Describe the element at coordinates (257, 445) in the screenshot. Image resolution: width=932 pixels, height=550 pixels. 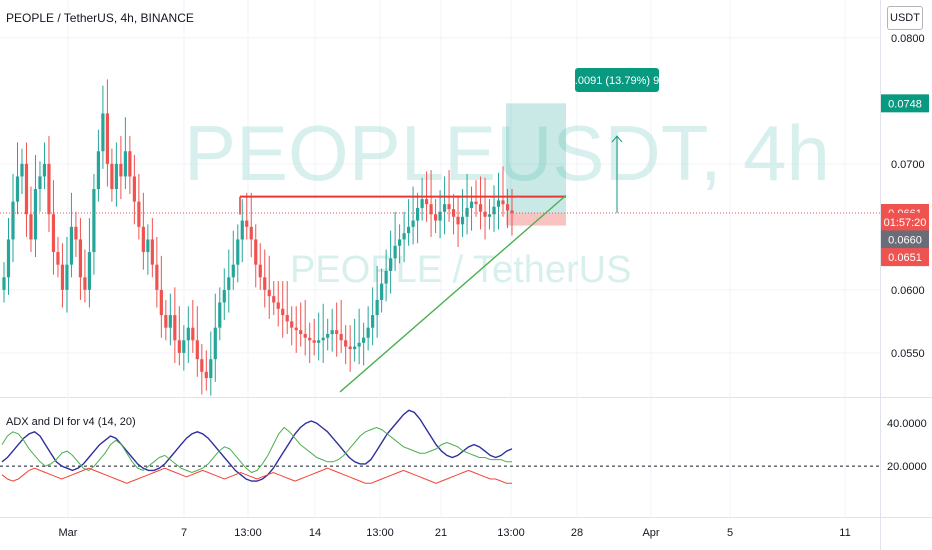
I see `series-line-adx` at that location.